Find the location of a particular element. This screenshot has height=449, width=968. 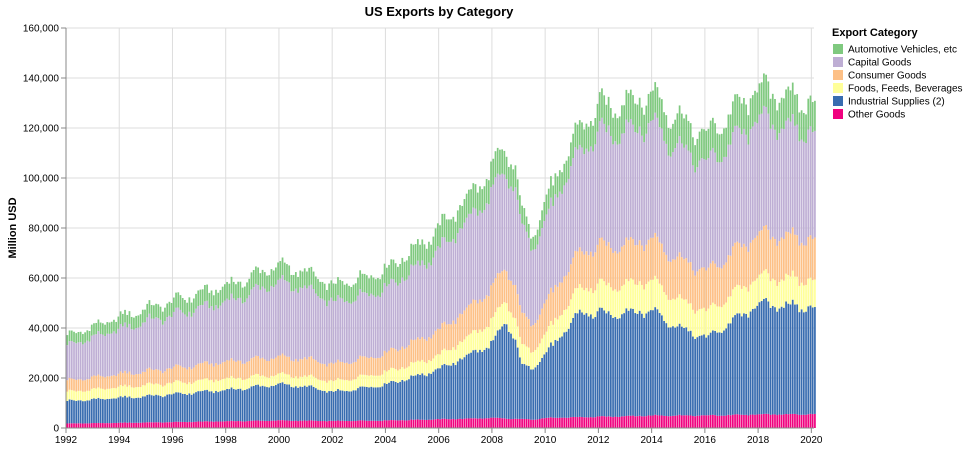

x-tick-label: 2008 is located at coordinates (492, 440).